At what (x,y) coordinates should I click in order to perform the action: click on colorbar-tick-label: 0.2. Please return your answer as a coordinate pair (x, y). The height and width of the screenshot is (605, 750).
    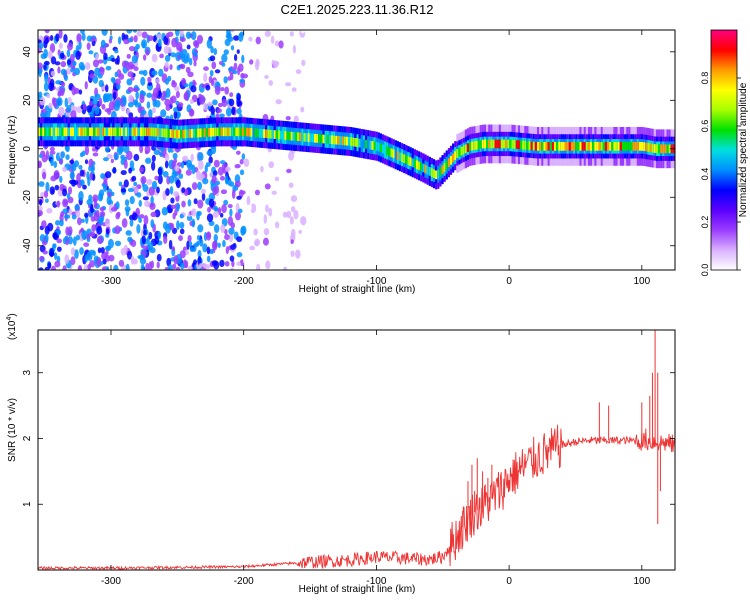
    Looking at the image, I should click on (705, 222).